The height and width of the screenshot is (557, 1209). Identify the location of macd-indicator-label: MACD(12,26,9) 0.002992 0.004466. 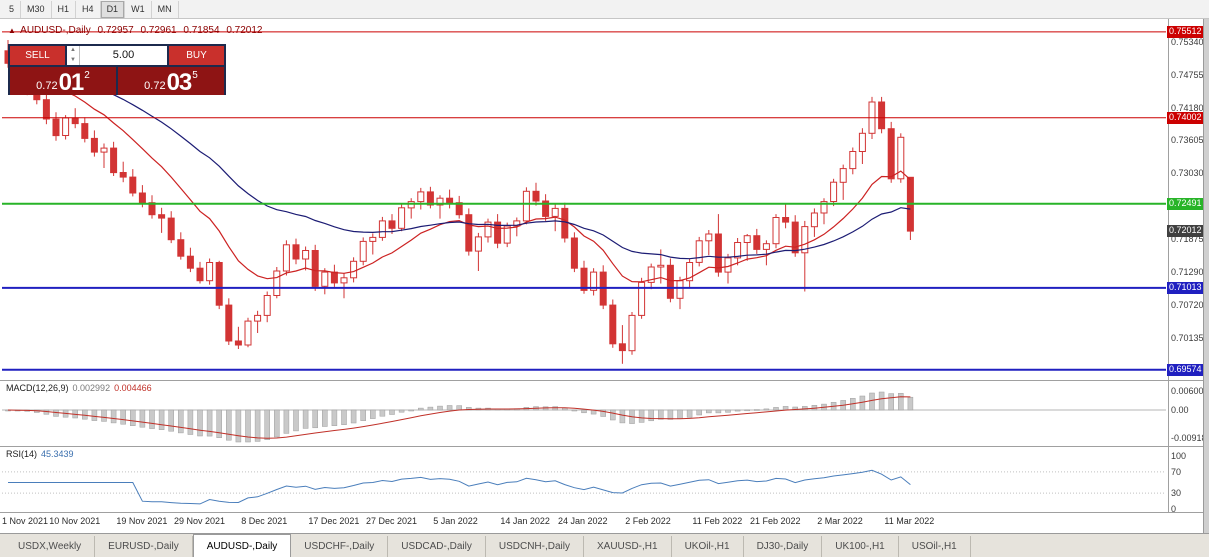
(81, 388).